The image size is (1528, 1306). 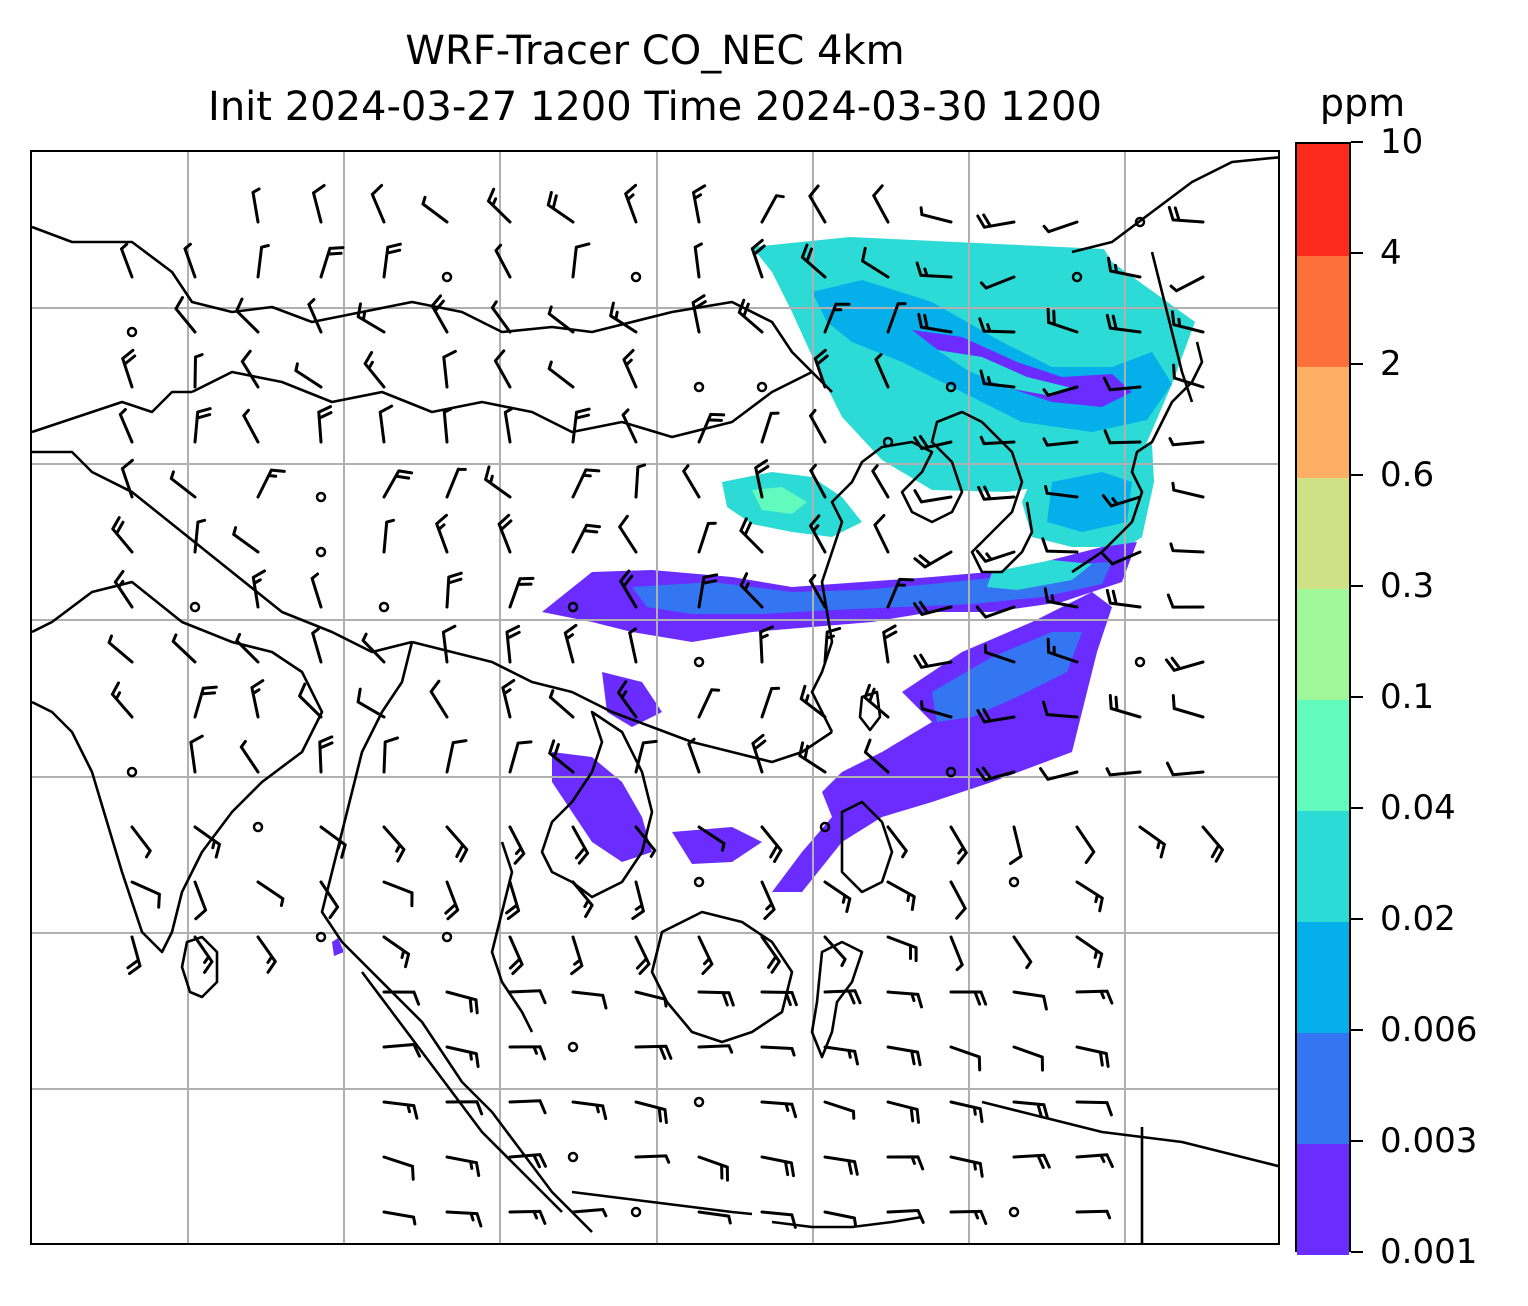 What do you see at coordinates (1004, 373) in the screenshot?
I see `plume-north-inner` at bounding box center [1004, 373].